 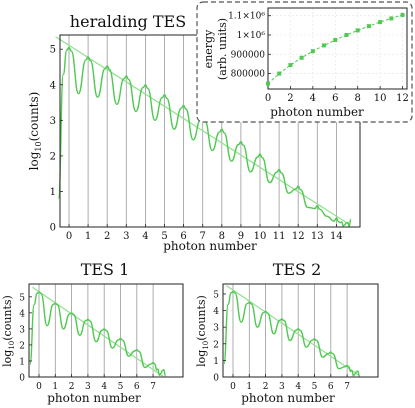 I want to click on tes2-y-tick-label: 0, so click(x=216, y=379).